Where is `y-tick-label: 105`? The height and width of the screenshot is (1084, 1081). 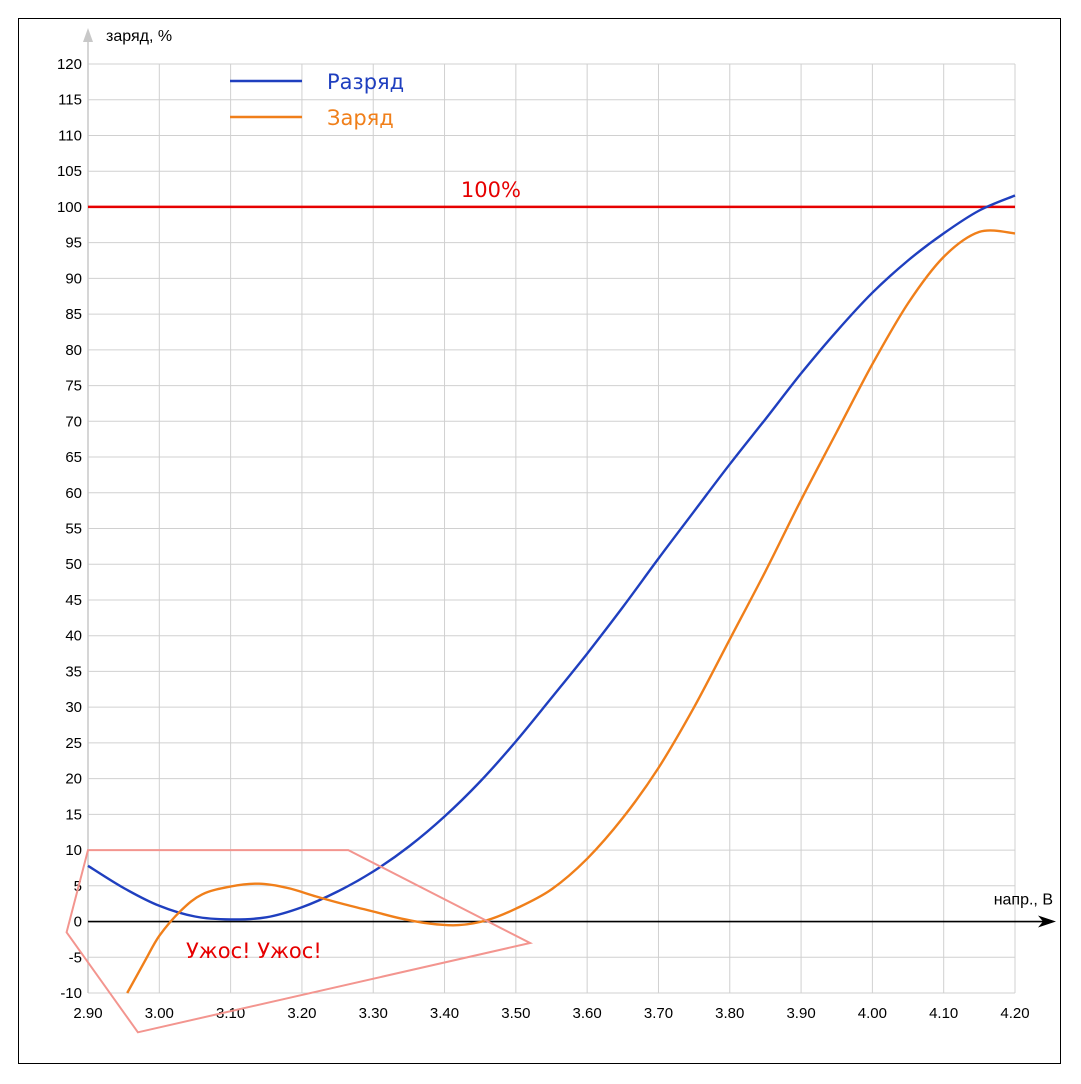
y-tick-label: 105 is located at coordinates (69, 171).